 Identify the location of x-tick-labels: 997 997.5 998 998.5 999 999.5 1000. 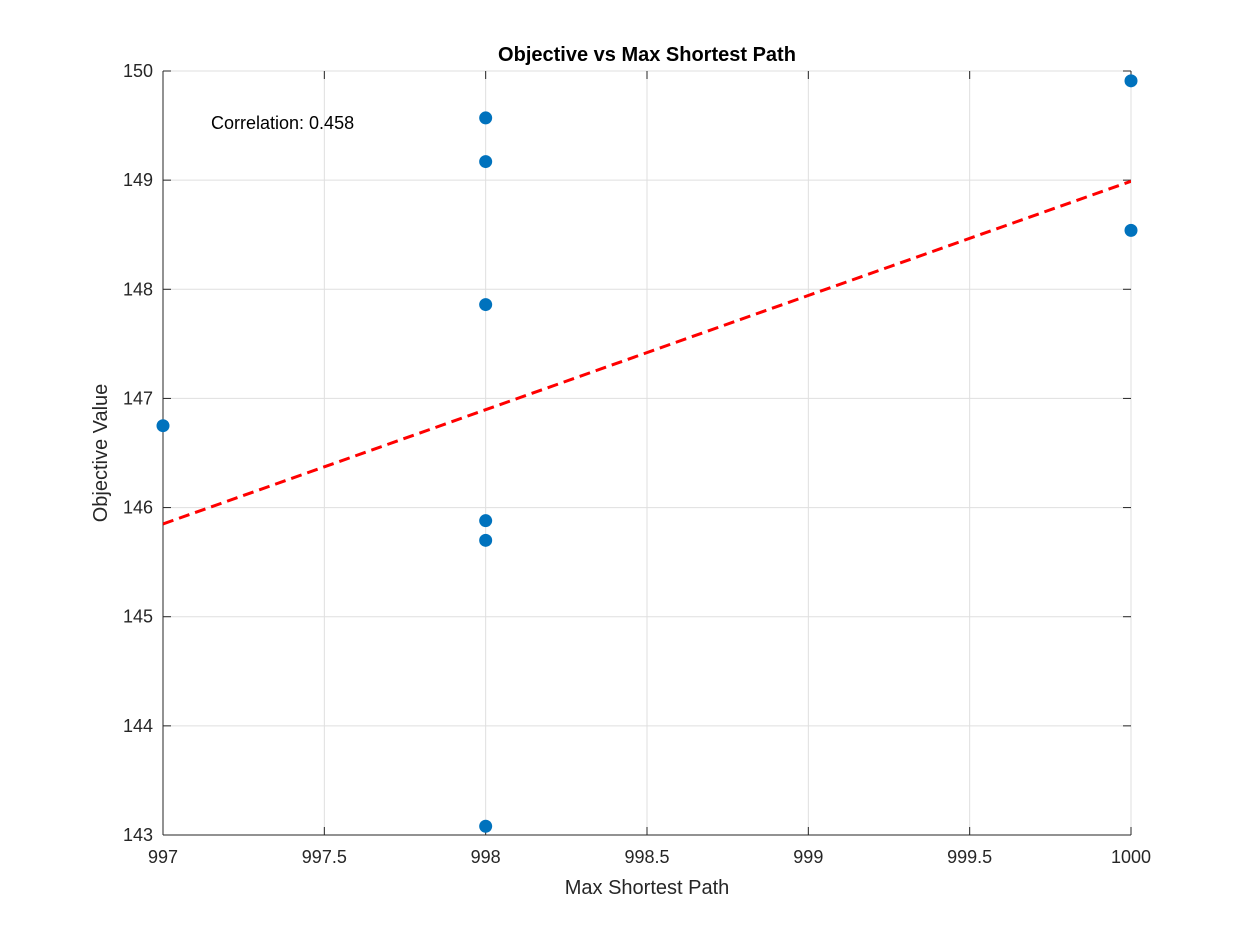
(649, 857).